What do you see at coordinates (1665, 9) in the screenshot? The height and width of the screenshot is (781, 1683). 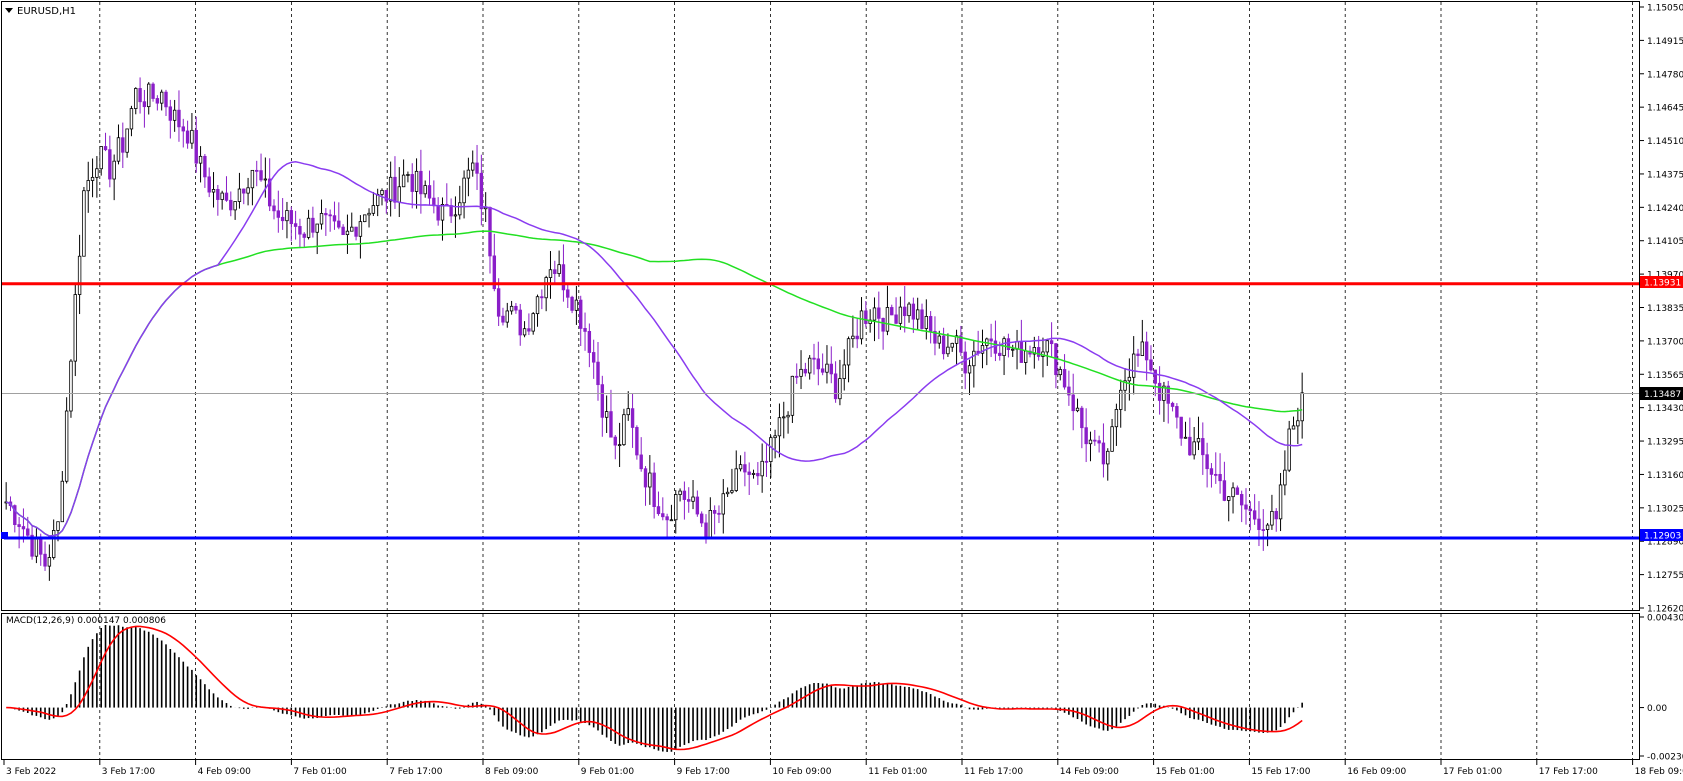 I see `price-tick-label: 1.15050` at bounding box center [1665, 9].